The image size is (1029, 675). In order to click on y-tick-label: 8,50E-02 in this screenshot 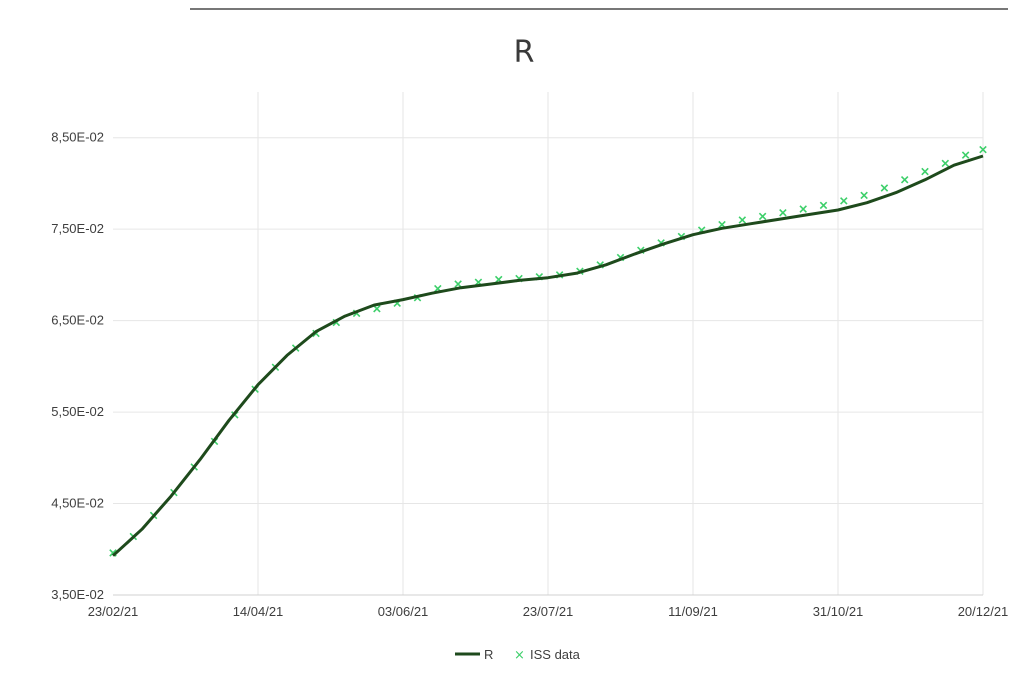, I will do `click(77, 137)`.